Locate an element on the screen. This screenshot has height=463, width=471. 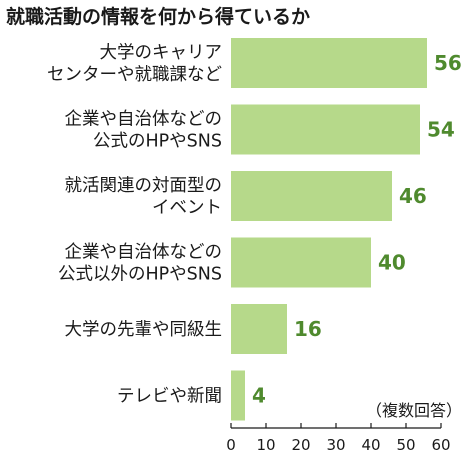
category-label-3-1: 公式以外のHPやSNS is located at coordinates (140, 275).